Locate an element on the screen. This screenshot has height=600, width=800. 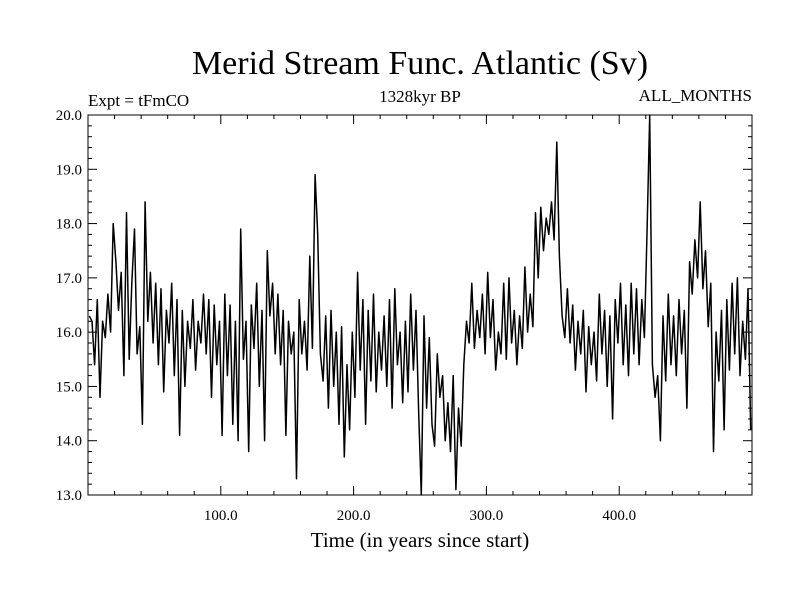
y-tick-label: 16.0 is located at coordinates (69, 333).